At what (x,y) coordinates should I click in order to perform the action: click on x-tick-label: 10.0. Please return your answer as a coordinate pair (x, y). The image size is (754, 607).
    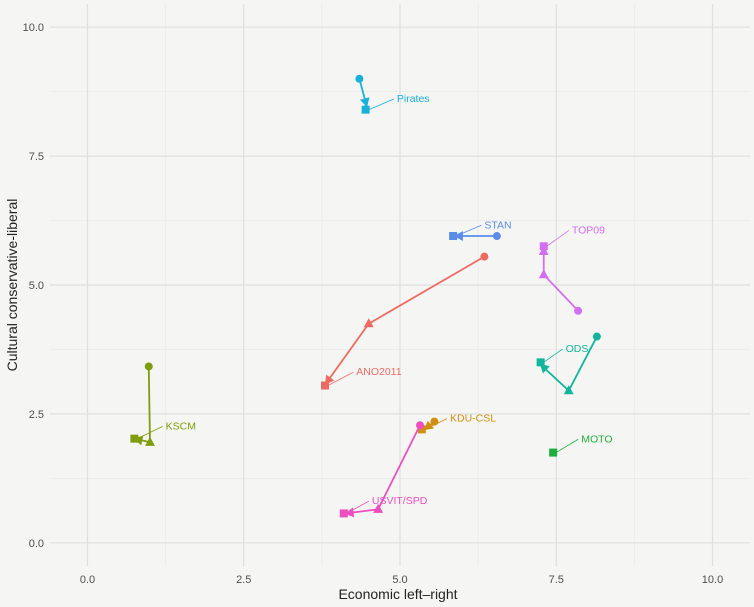
    Looking at the image, I should click on (712, 580).